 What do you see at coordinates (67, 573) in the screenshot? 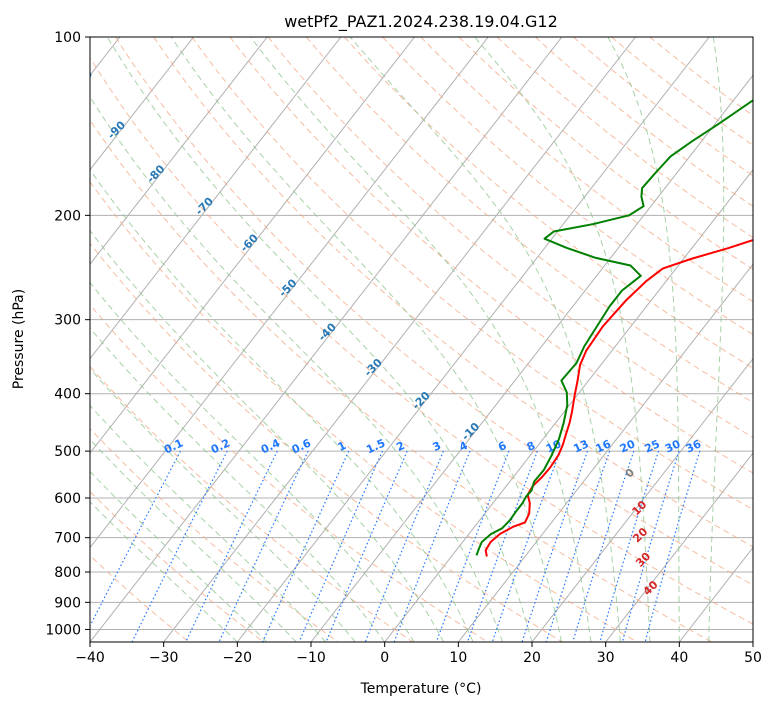
I see `y-tick-label: 800` at bounding box center [67, 573].